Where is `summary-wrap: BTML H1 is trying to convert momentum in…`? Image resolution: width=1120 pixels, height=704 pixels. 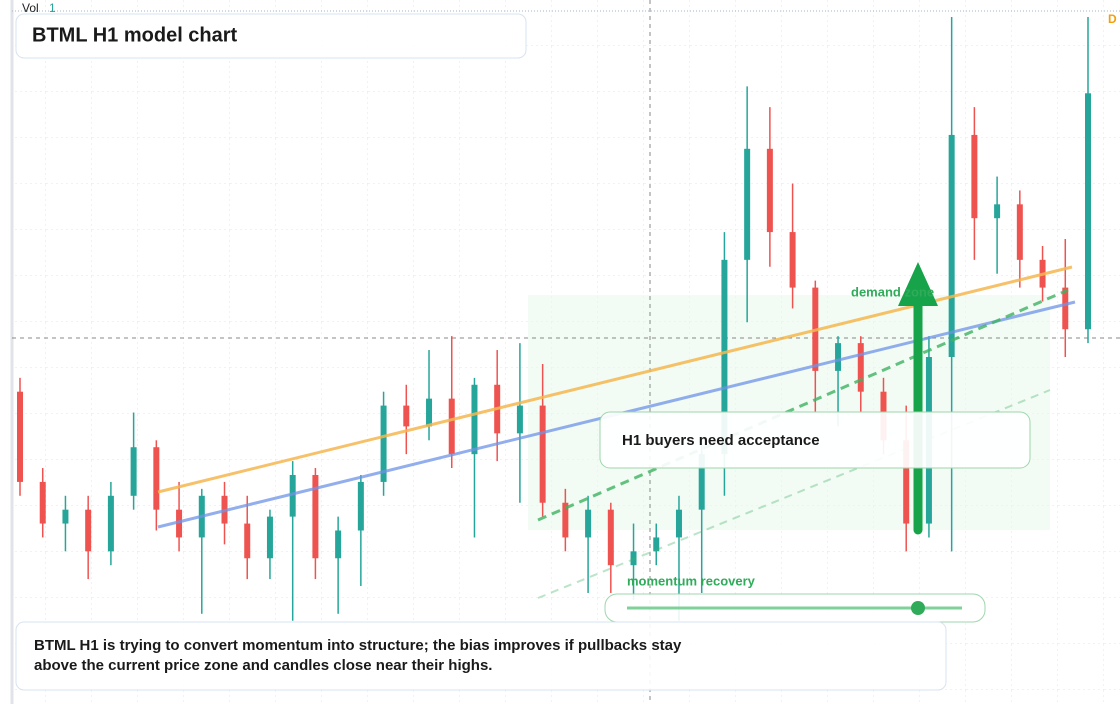 summary-wrap: BTML H1 is trying to convert momentum in… is located at coordinates (358, 655).